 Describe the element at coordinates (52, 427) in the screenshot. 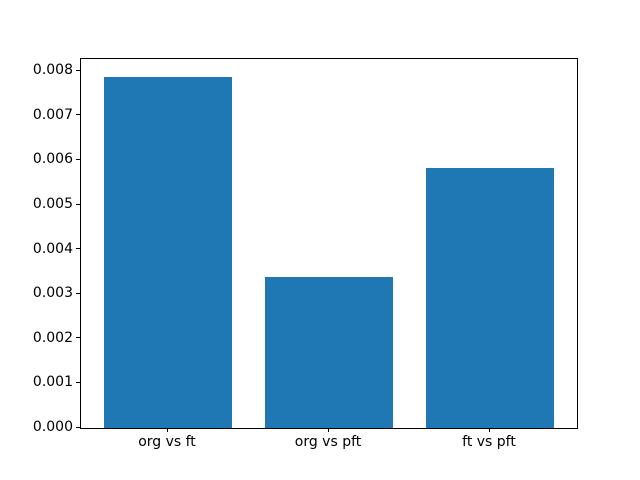

I see `y-tick-label: 0.000` at that location.